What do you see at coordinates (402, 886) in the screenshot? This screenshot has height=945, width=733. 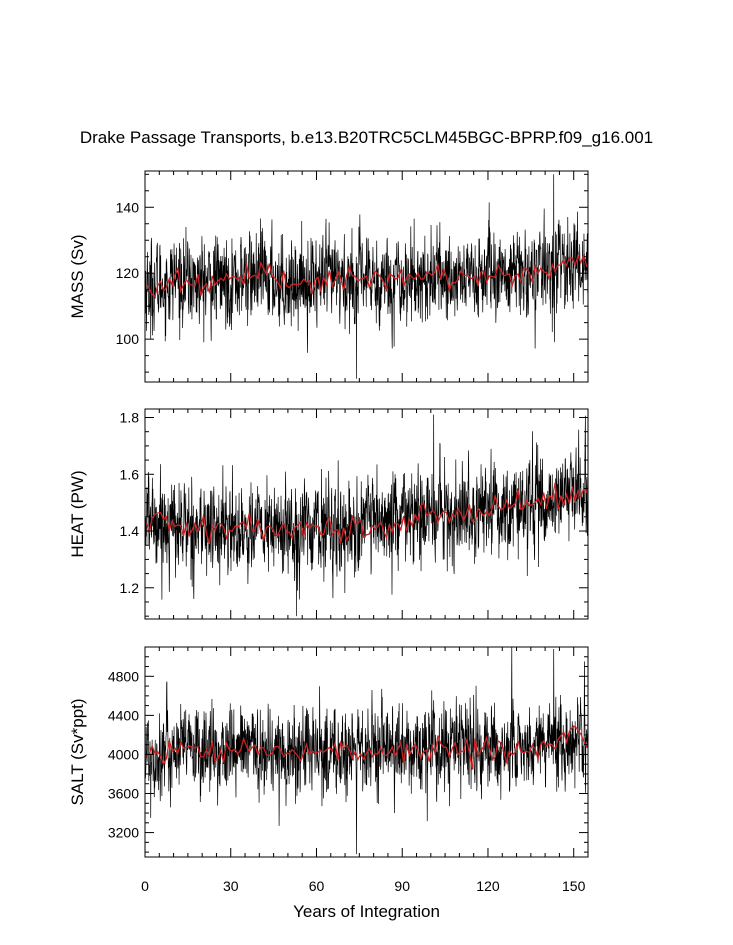 I see `x-tick-label: 90` at bounding box center [402, 886].